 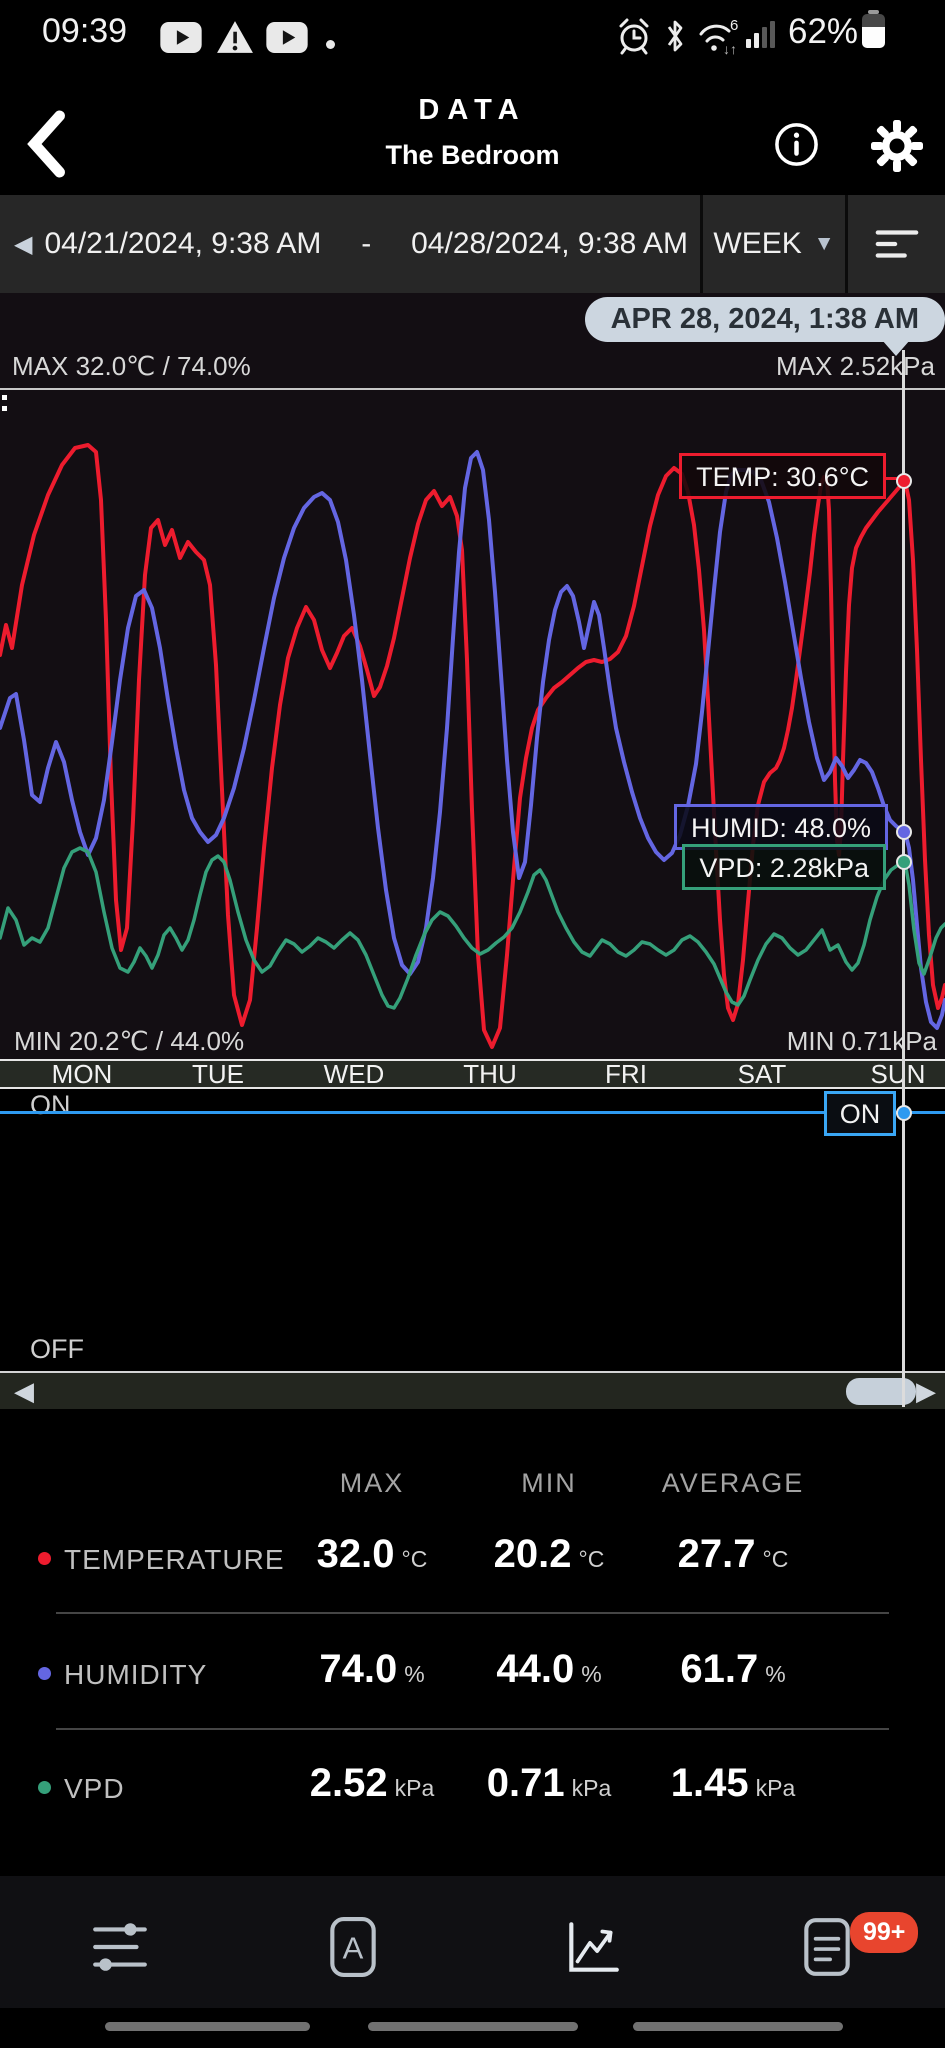 What do you see at coordinates (626, 1074) in the screenshot?
I see `day-label-fri: FRI` at bounding box center [626, 1074].